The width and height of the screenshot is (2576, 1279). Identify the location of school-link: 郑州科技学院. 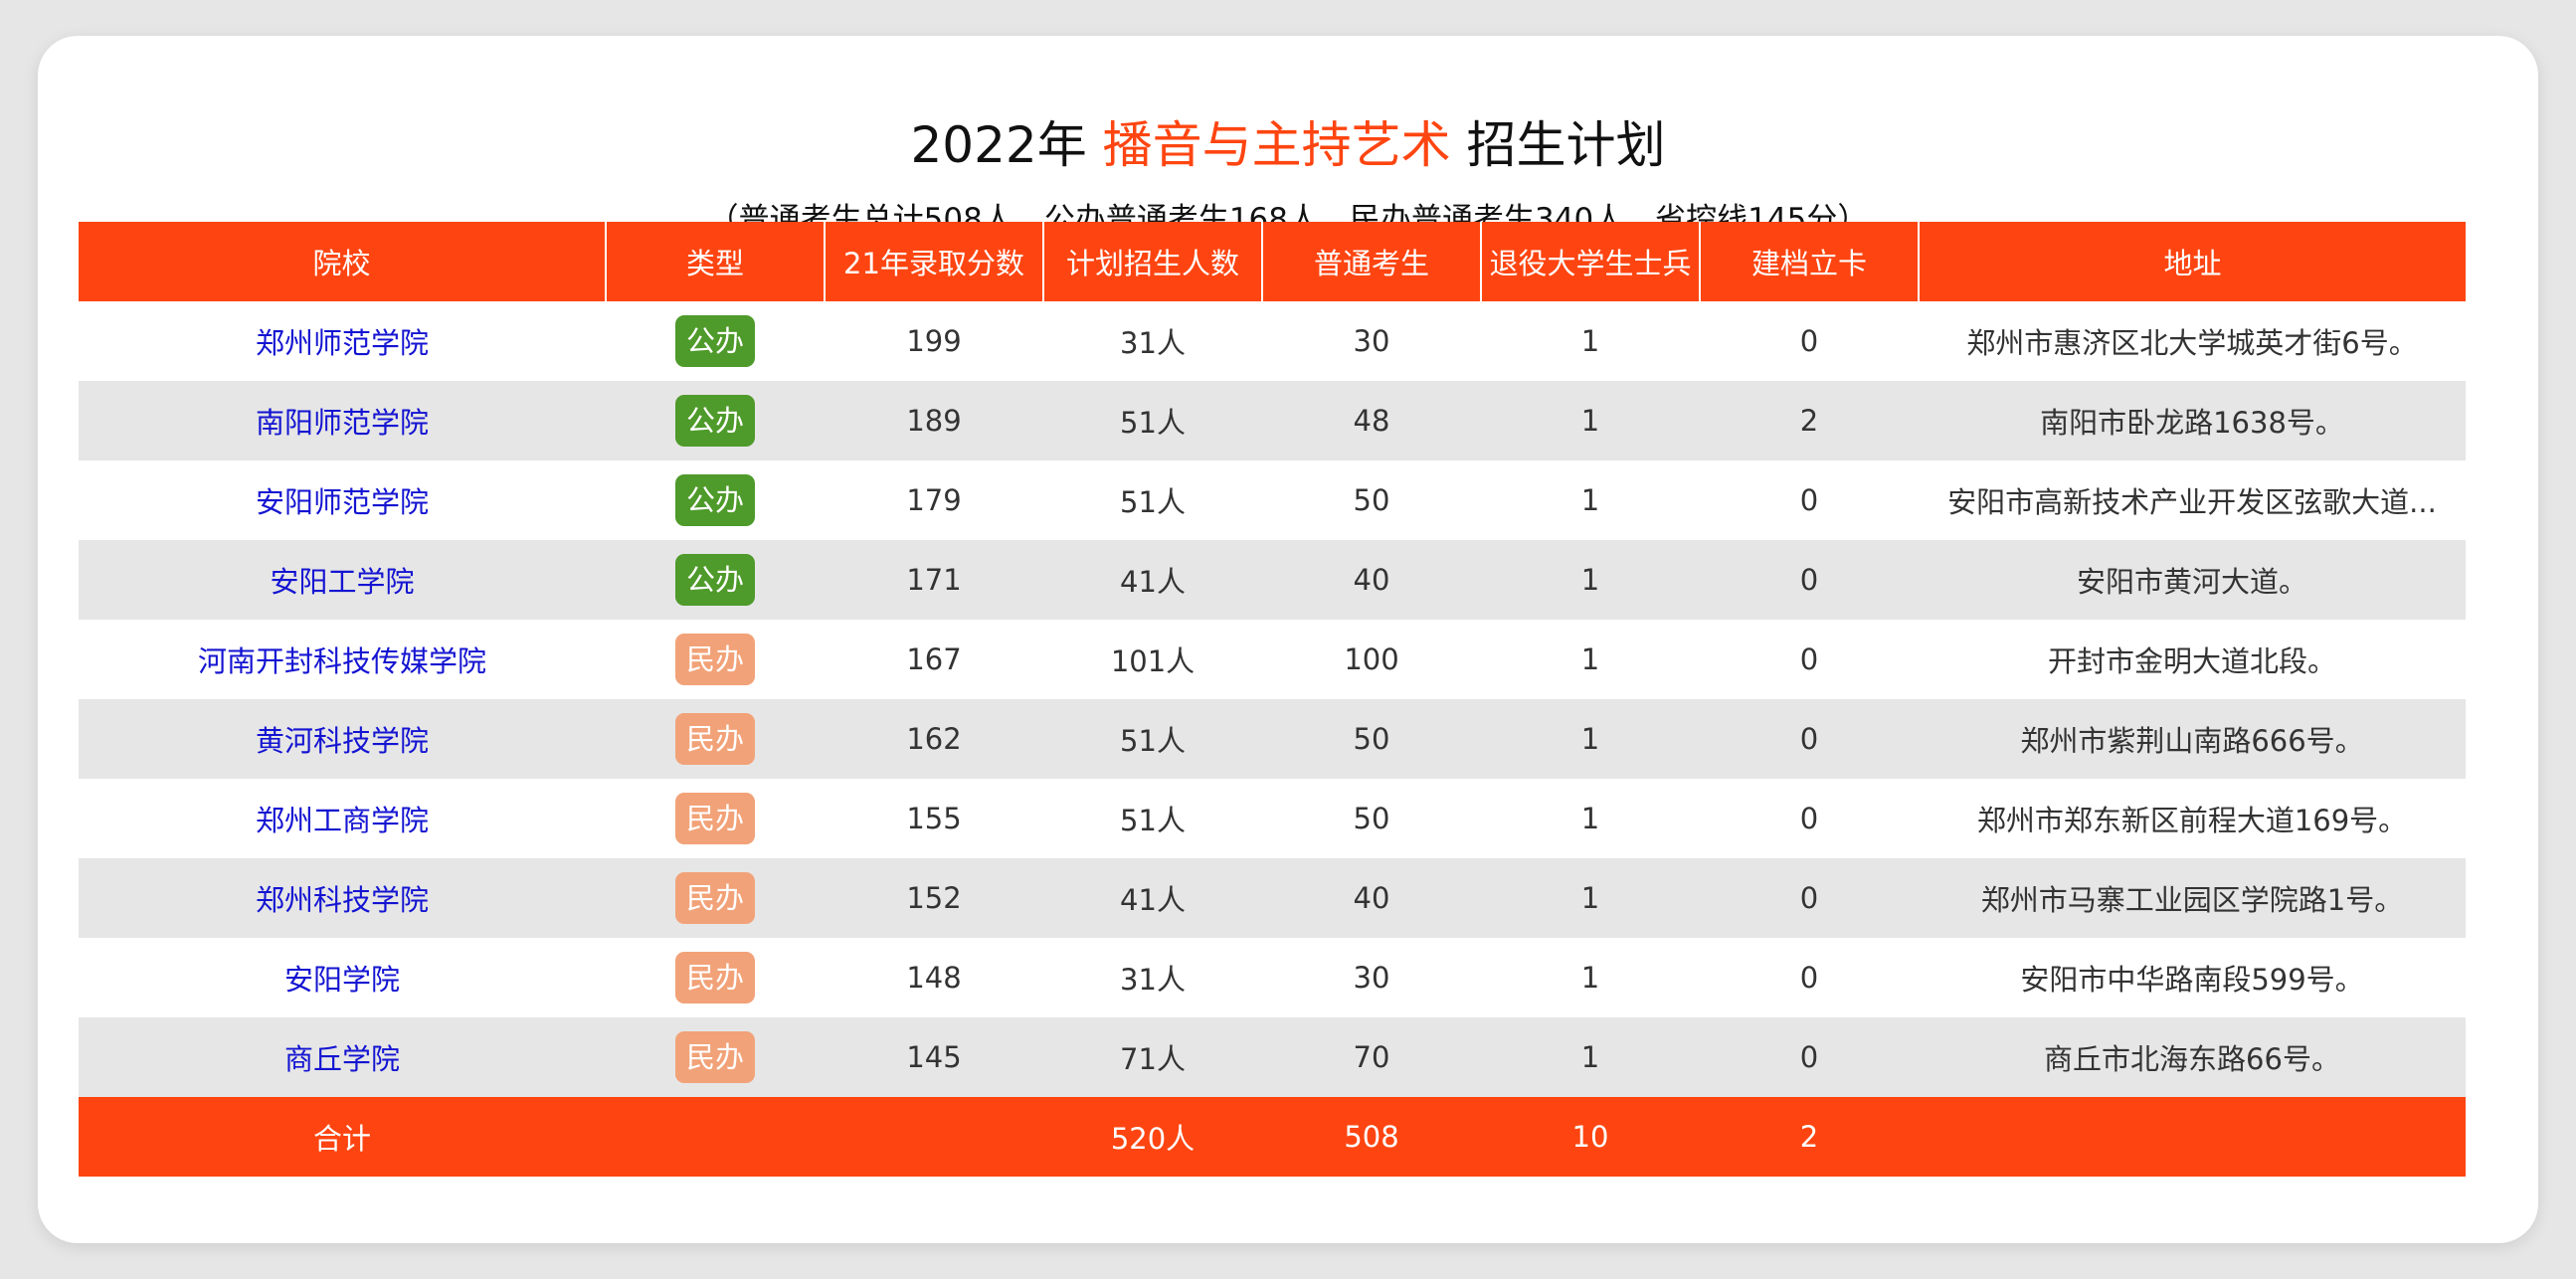
(342, 898).